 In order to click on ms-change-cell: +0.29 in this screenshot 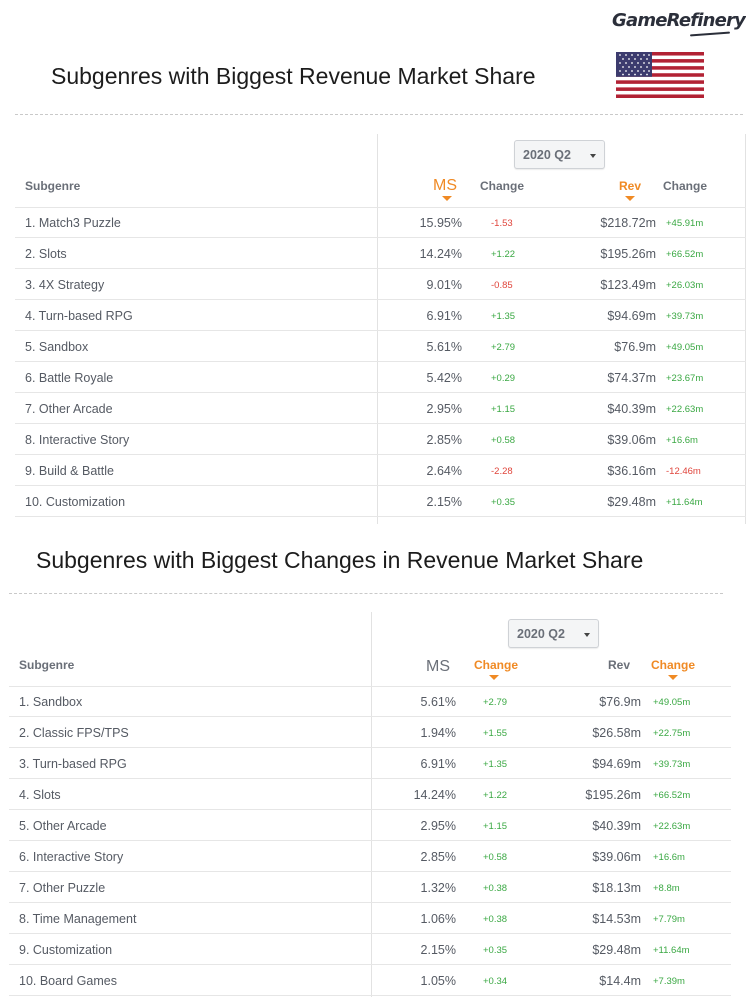, I will do `click(503, 378)`.